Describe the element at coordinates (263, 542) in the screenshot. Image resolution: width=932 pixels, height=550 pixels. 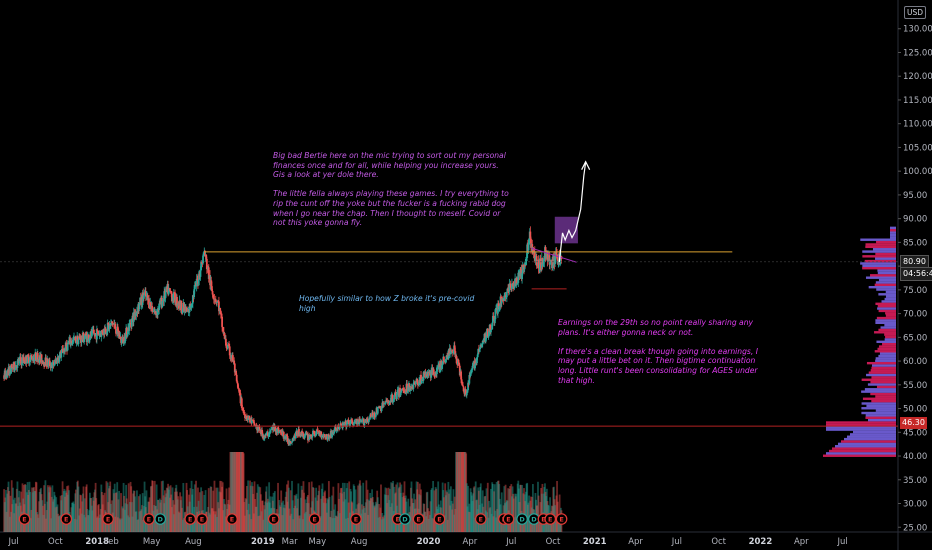
I see `time-tick-label: 2019` at that location.